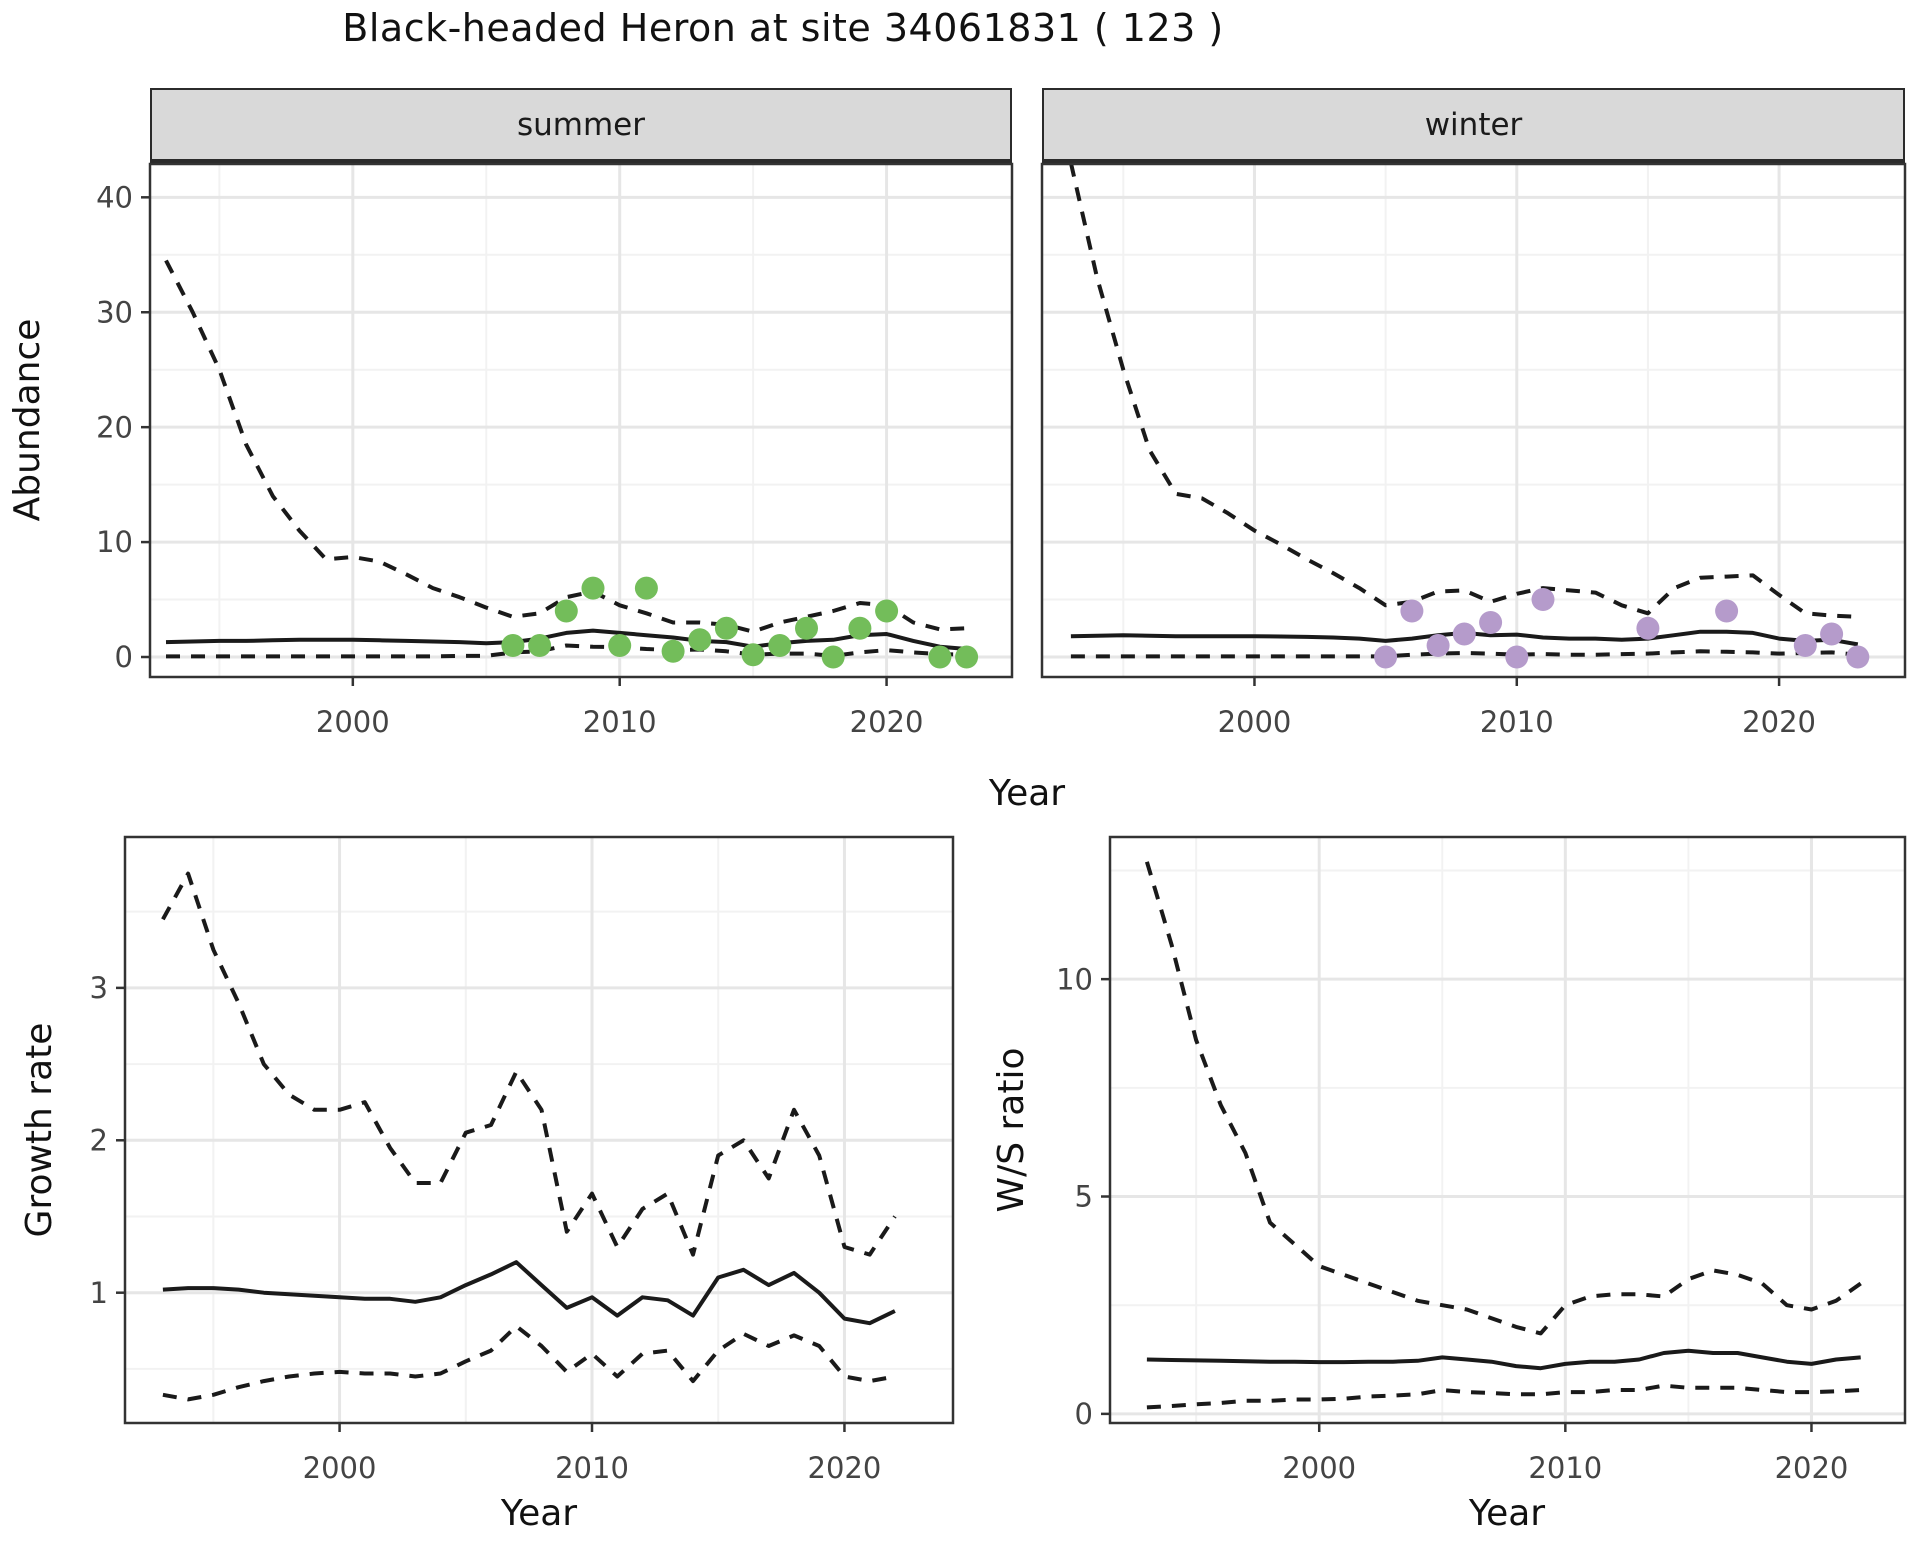 This screenshot has height=1560, width=1920. I want to click on y-tick-label: 3, so click(99, 988).